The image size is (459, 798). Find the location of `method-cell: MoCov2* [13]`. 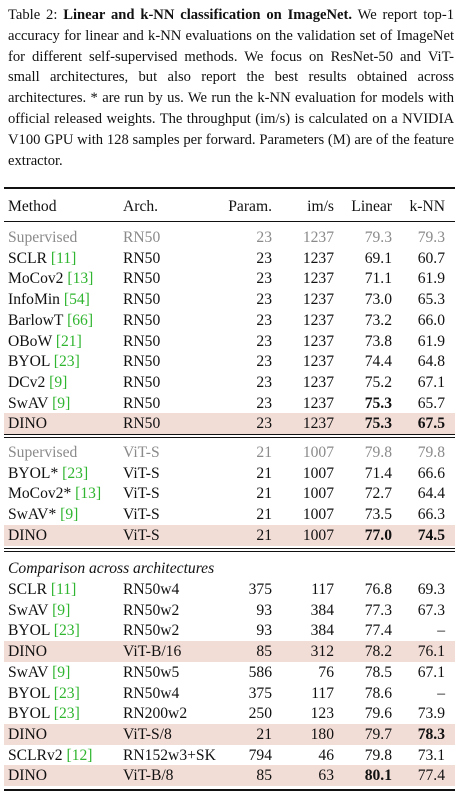

method-cell: MoCov2* [13] is located at coordinates (54, 493).